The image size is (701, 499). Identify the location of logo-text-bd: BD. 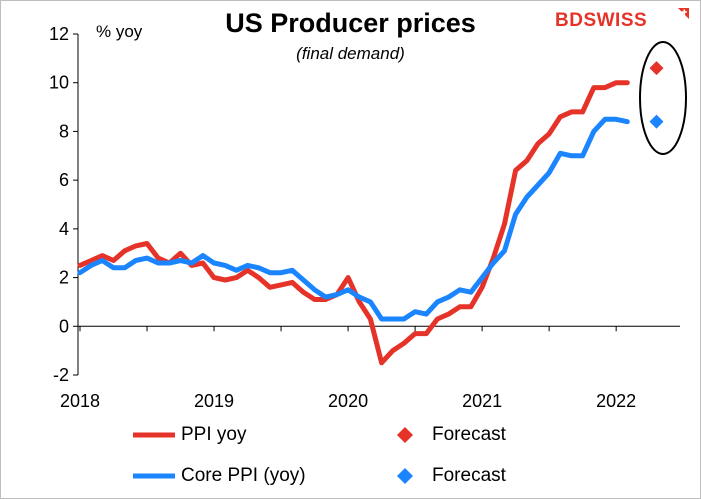
(569, 20).